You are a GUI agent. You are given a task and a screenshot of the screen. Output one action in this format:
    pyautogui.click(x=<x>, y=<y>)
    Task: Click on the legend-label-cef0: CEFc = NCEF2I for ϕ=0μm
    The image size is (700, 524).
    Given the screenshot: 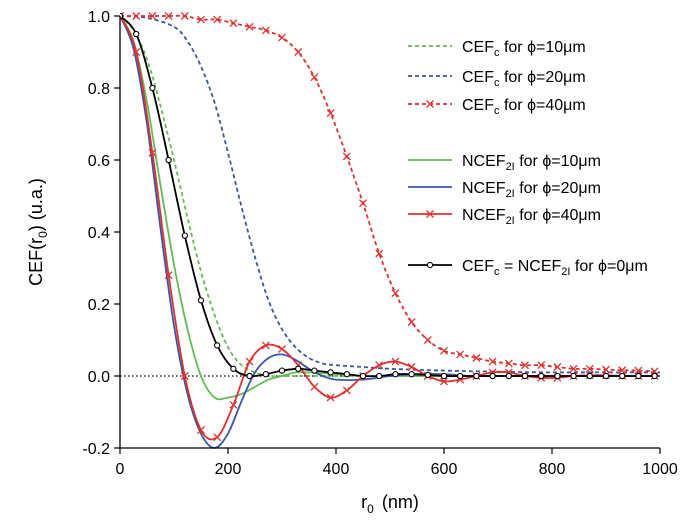 What is the action you would take?
    pyautogui.click(x=555, y=268)
    